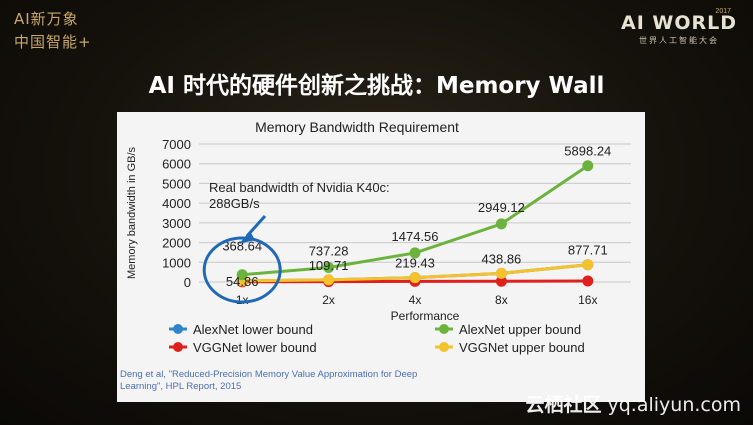  Describe the element at coordinates (242, 300) in the screenshot. I see `x-tick-label: 1x` at that location.